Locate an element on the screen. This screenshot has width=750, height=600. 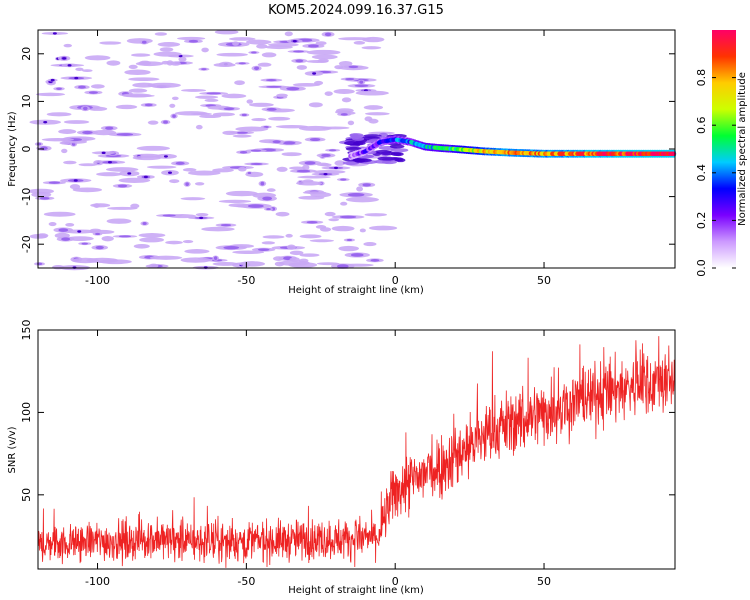
colorbar-tick-label: 0.0 is located at coordinates (701, 268).